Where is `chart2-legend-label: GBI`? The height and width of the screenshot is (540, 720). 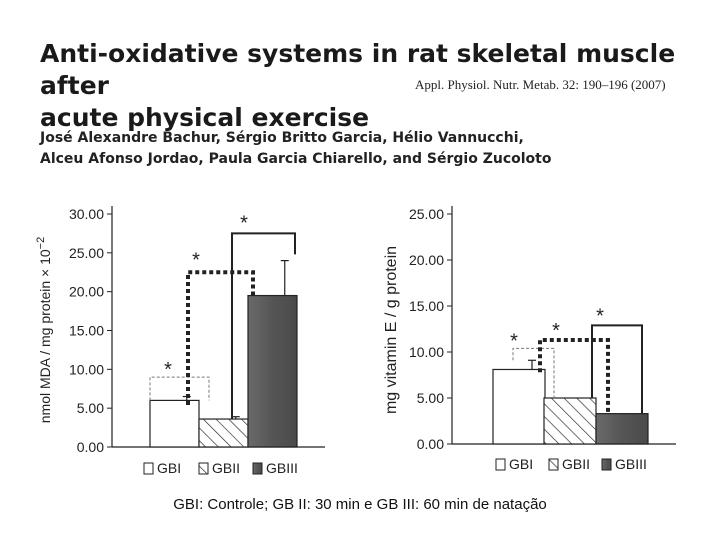
chart2-legend-label: GBI is located at coordinates (521, 464).